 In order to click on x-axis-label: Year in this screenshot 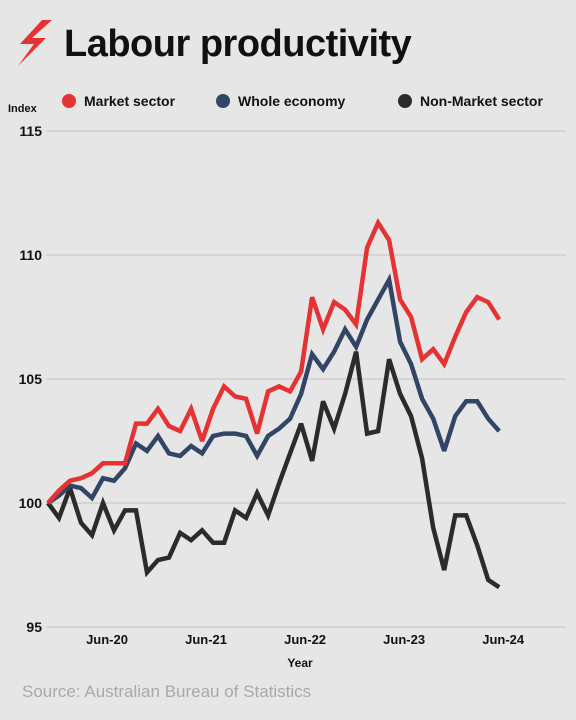, I will do `click(300, 663)`.